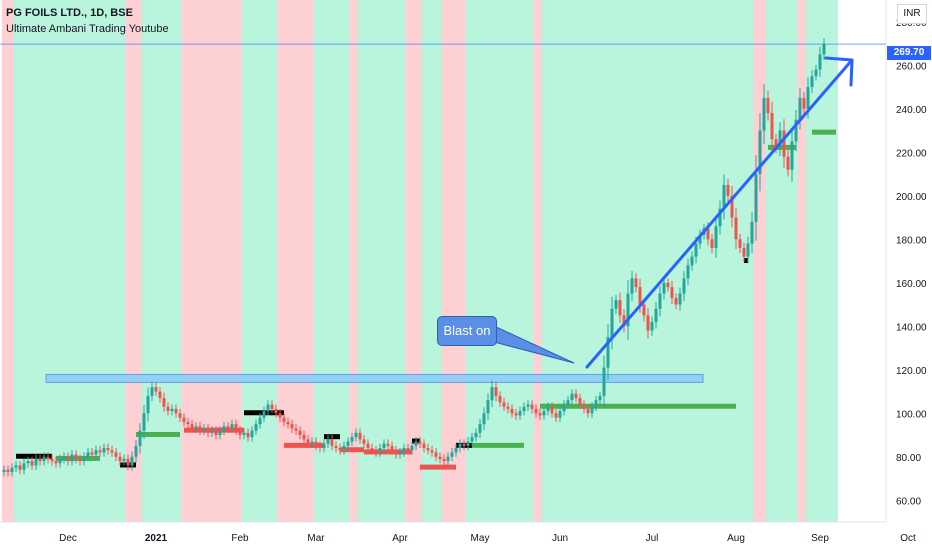 The image size is (932, 550). What do you see at coordinates (316, 538) in the screenshot?
I see `x-tick-3: Mar` at bounding box center [316, 538].